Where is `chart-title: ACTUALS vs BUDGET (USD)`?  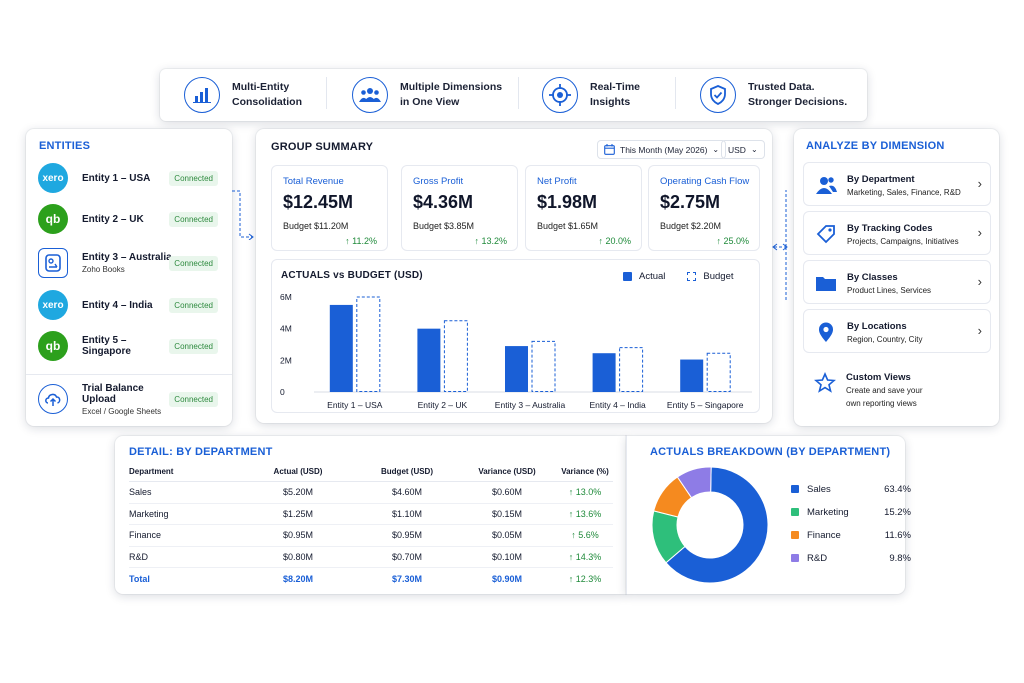
chart-title: ACTUALS vs BUDGET (USD) is located at coordinates (352, 275).